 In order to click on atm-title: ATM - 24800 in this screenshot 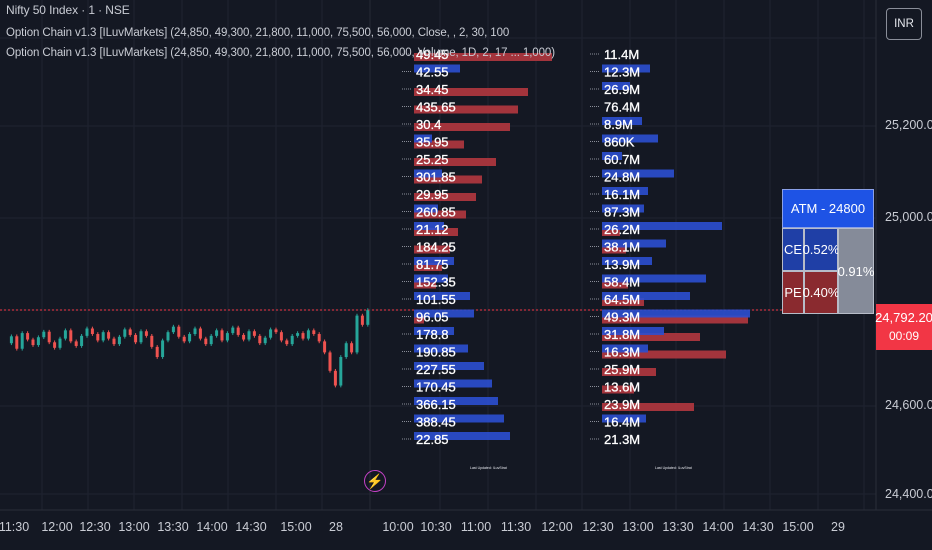, I will do `click(828, 208)`.